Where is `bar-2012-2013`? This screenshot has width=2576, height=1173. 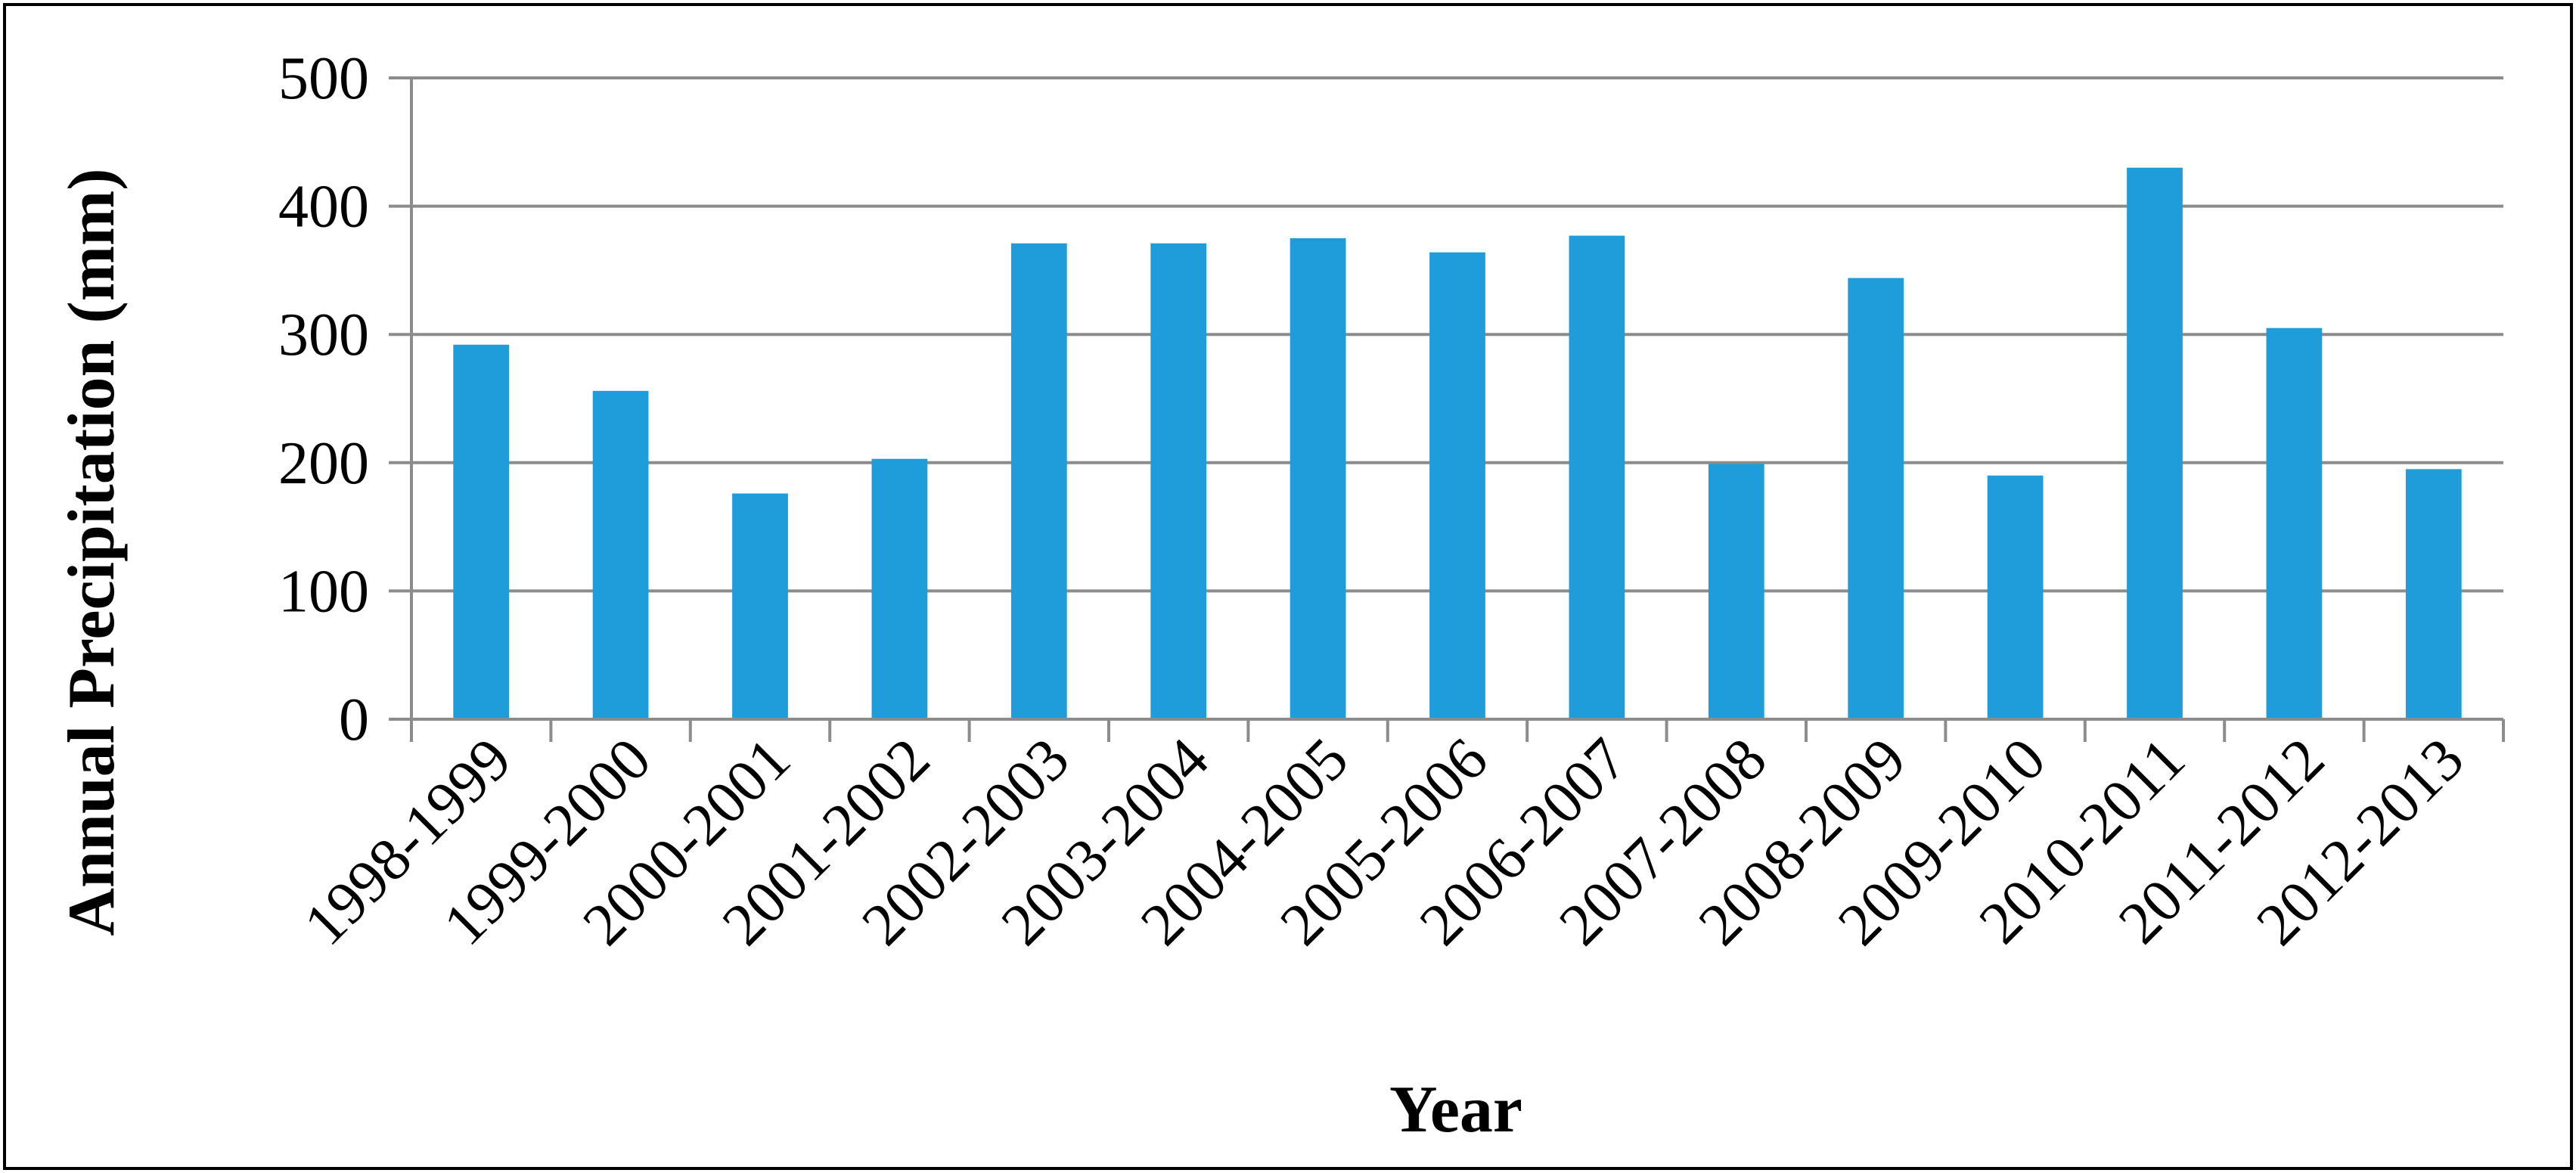 bar-2012-2013 is located at coordinates (2433, 594).